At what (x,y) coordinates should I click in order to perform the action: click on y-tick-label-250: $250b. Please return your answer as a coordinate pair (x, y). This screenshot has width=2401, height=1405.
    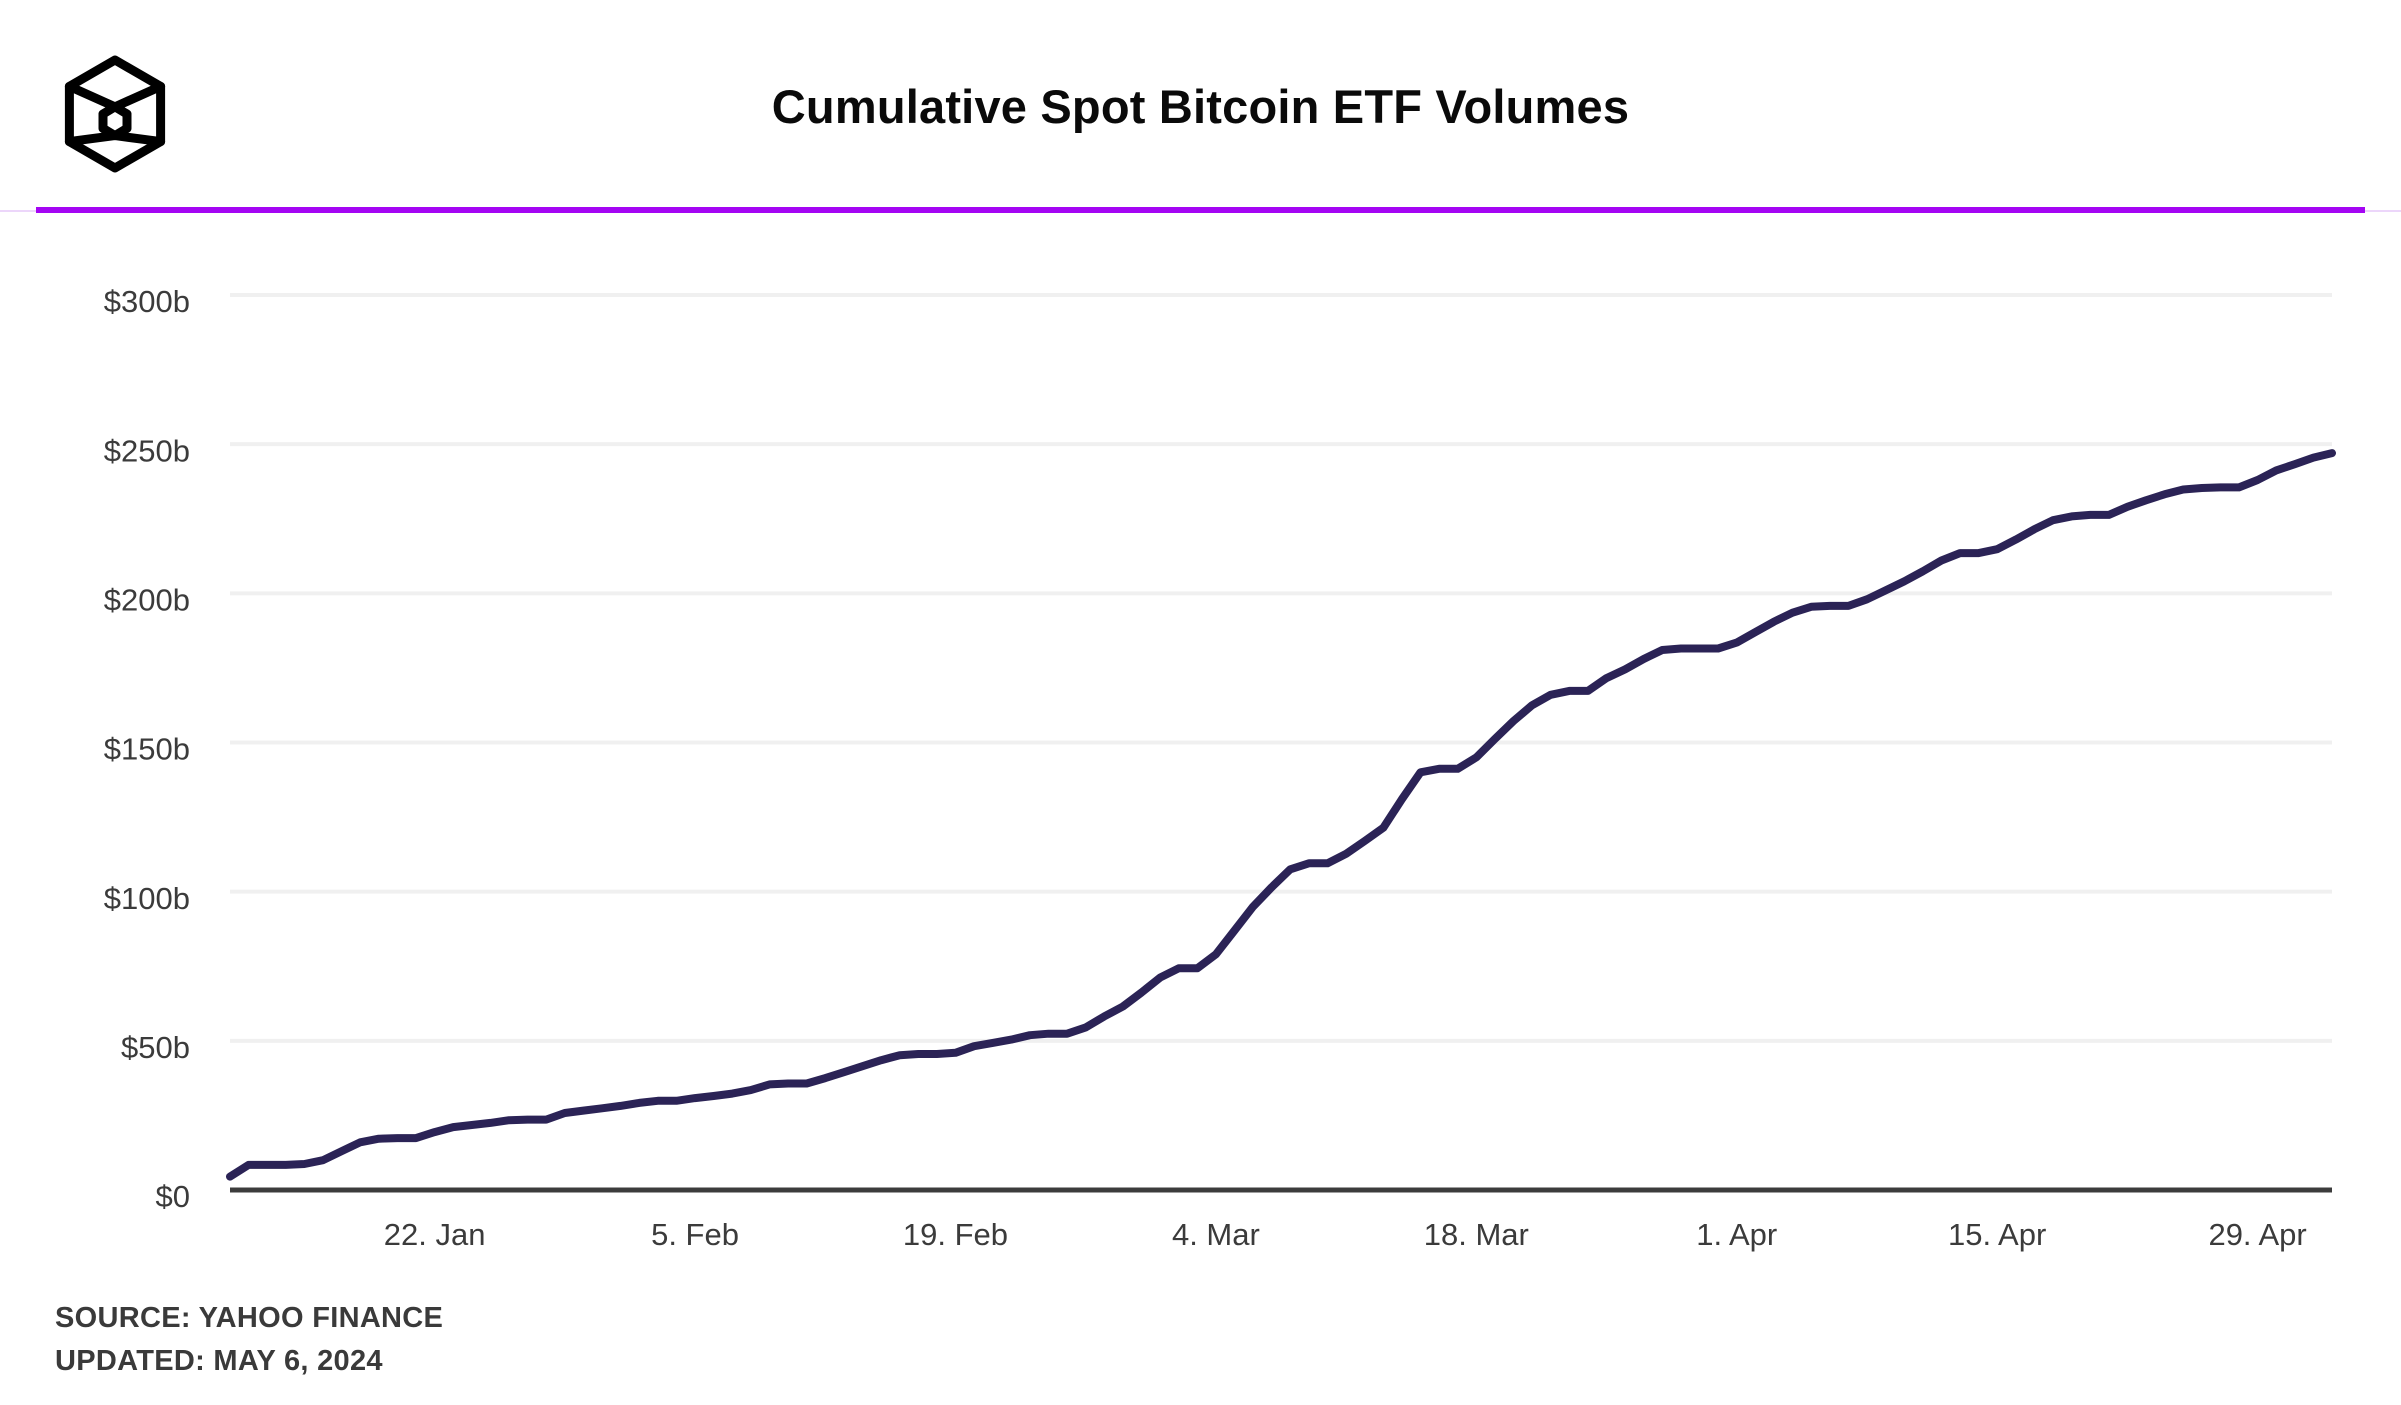
    Looking at the image, I should click on (147, 450).